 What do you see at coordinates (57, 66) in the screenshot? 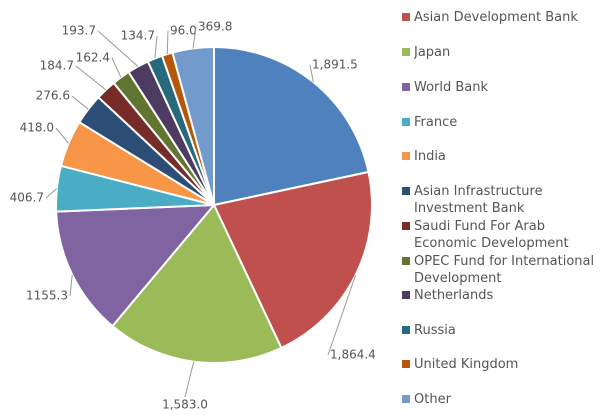
I see `data-label: 184.7` at bounding box center [57, 66].